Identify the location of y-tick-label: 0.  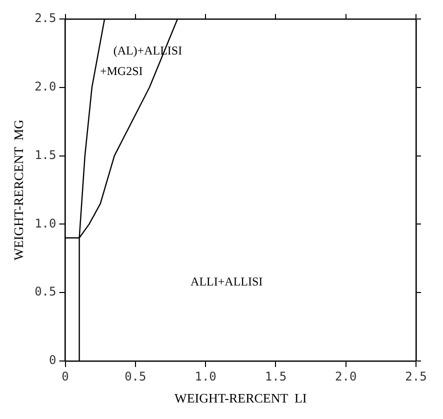
(52, 360).